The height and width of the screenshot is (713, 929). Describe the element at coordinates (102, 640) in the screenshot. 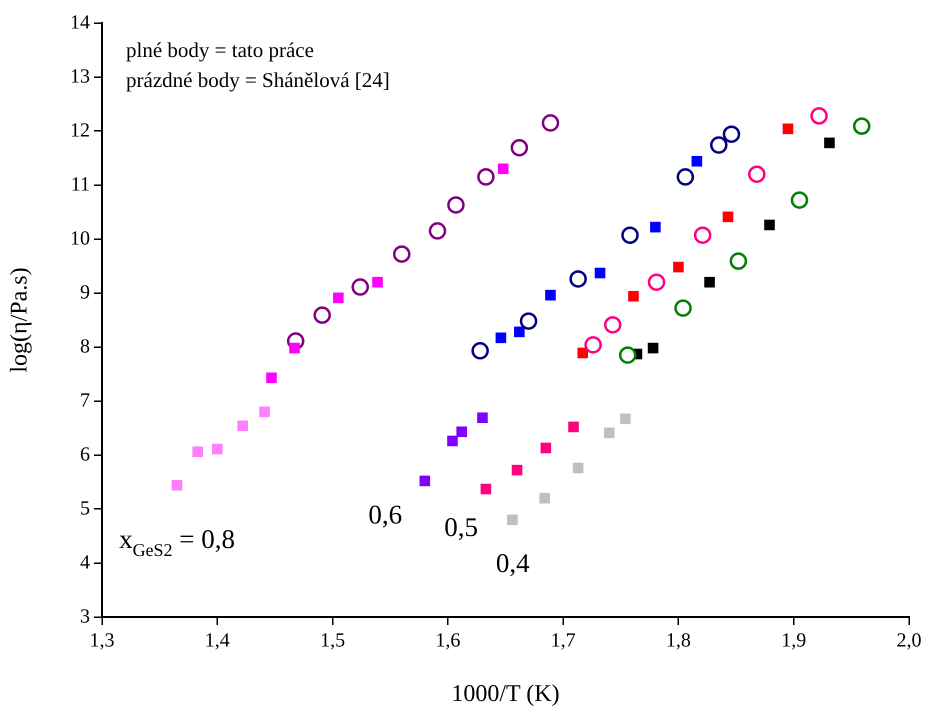

I see `x-tick-label: 1,3` at that location.